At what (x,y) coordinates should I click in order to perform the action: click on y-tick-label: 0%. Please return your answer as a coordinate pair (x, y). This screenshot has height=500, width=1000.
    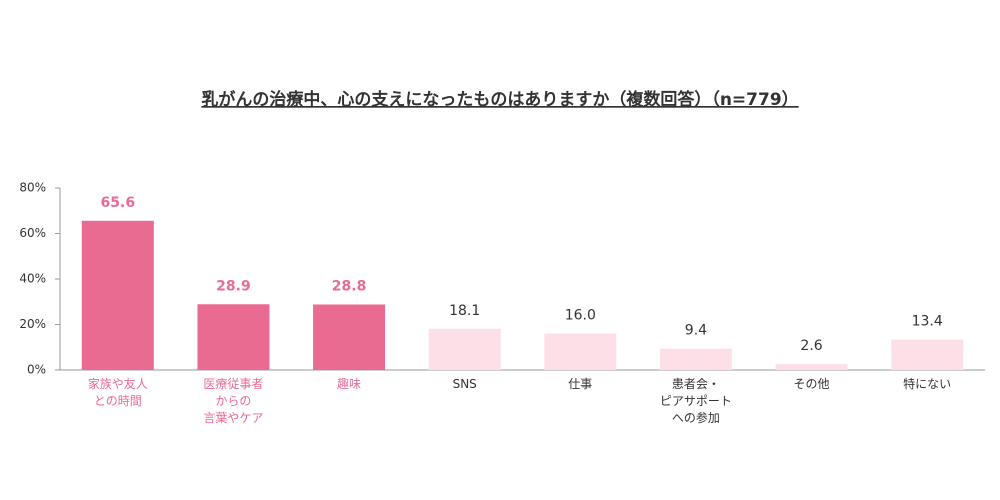
    Looking at the image, I should click on (36, 370).